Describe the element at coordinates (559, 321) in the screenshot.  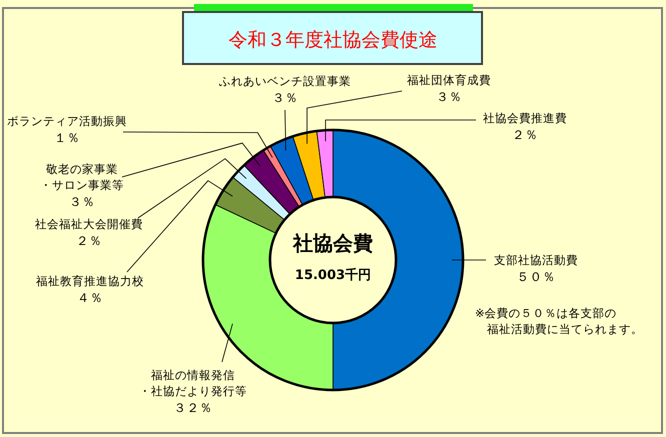
I see `note: ※会費の５０％は各支部の福祉活動費に当てられます。` at that location.